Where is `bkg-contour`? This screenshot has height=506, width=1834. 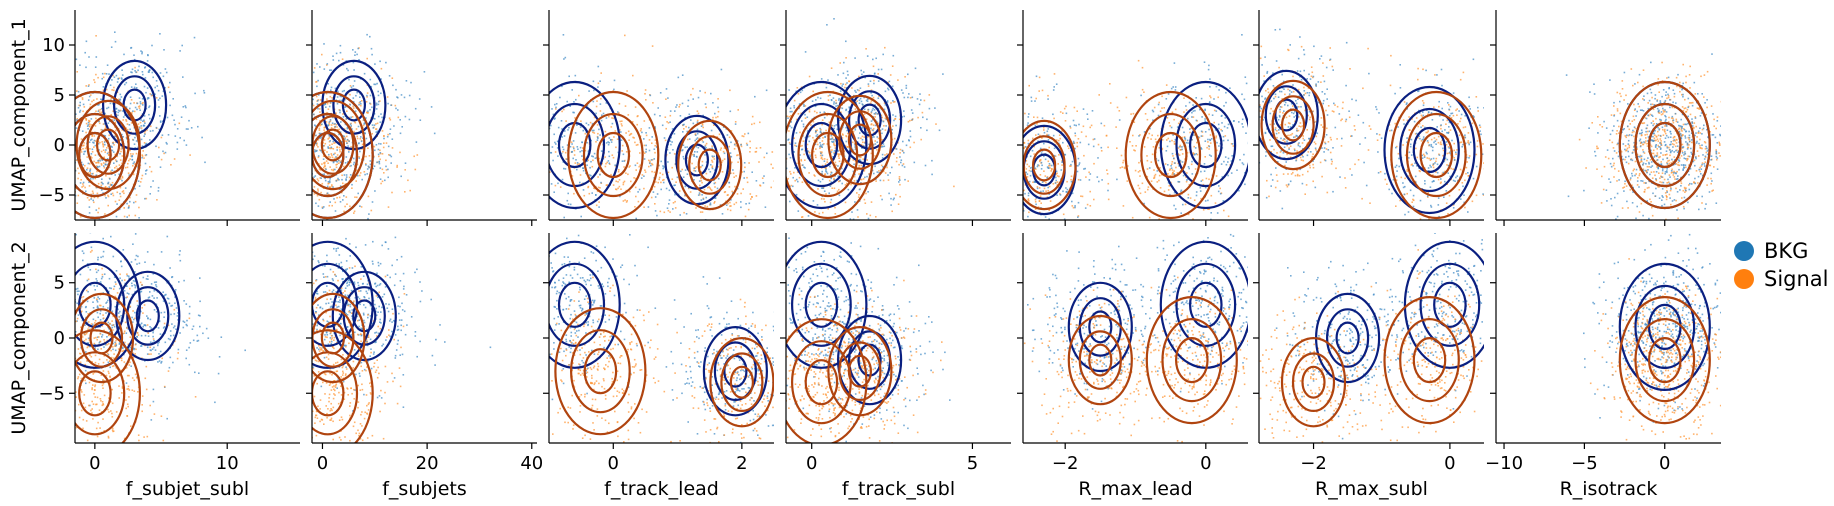 bkg-contour is located at coordinates (697, 160).